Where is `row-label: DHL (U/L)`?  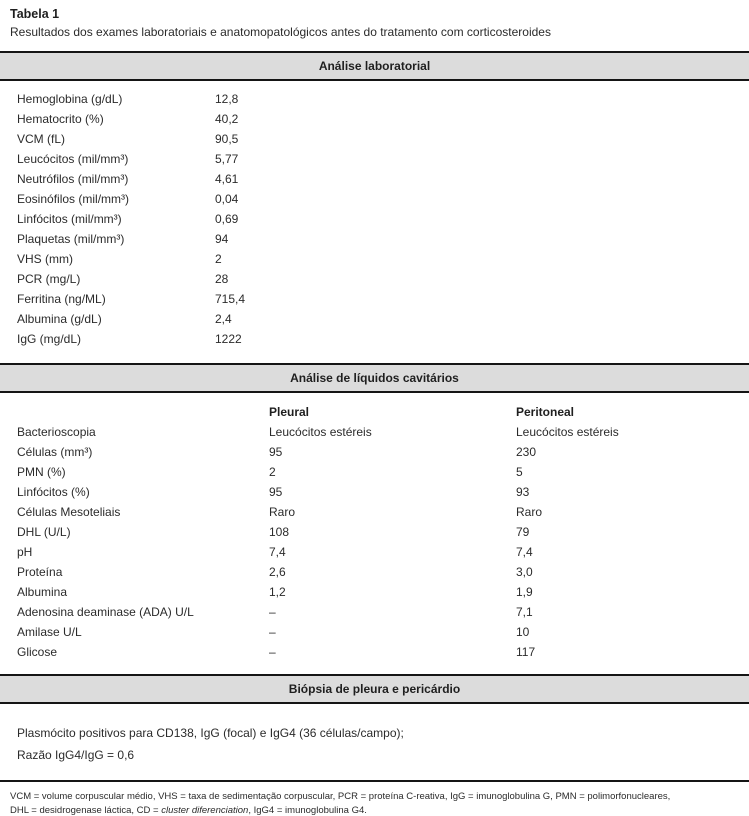 row-label: DHL (U/L) is located at coordinates (44, 532).